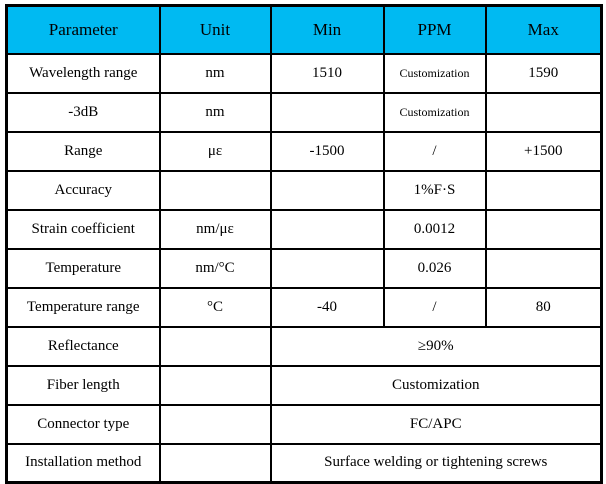 The width and height of the screenshot is (606, 484). I want to click on cell-unit: nm/με, so click(215, 229).